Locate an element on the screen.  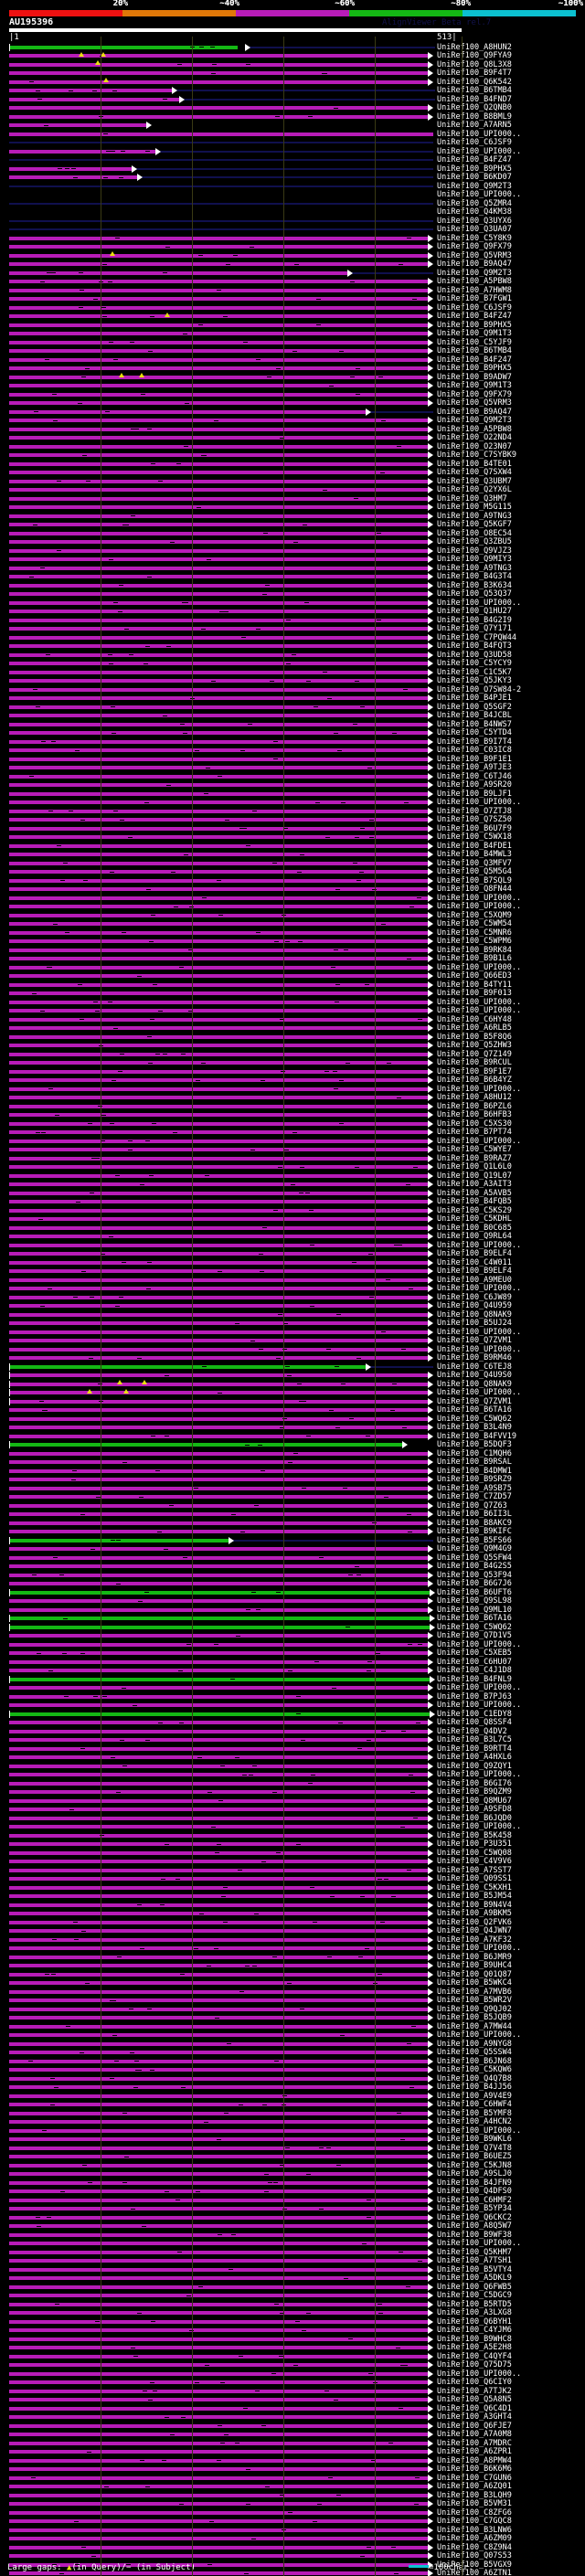
hit-row: UniRef100_B4F247 is located at coordinates (293, 360).